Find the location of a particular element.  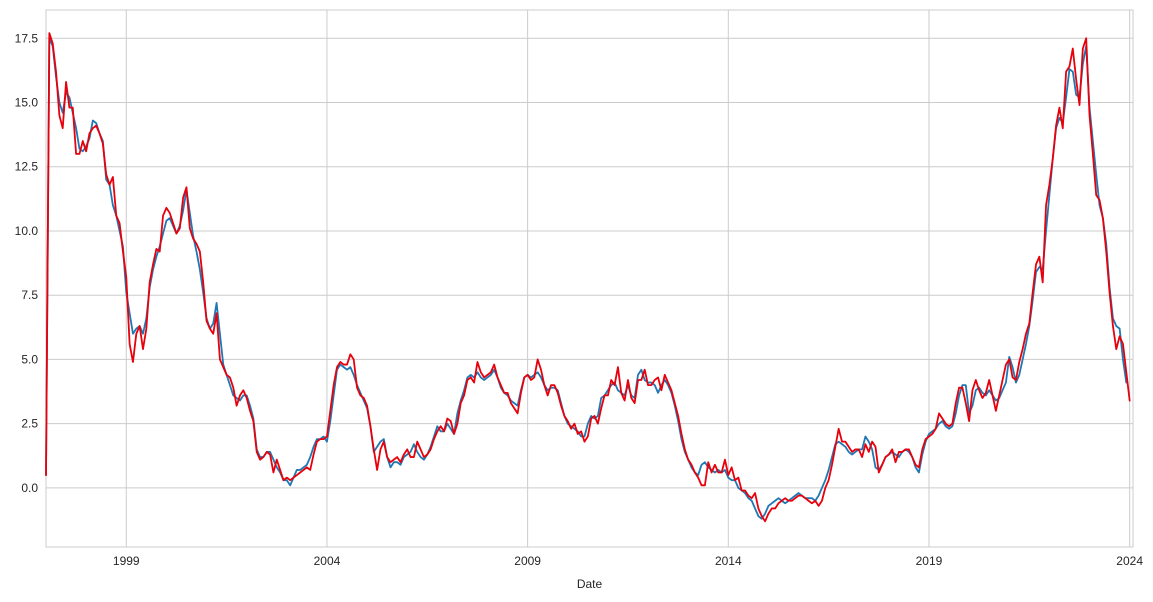

y-tick-label: 2.5 is located at coordinates (29, 424).